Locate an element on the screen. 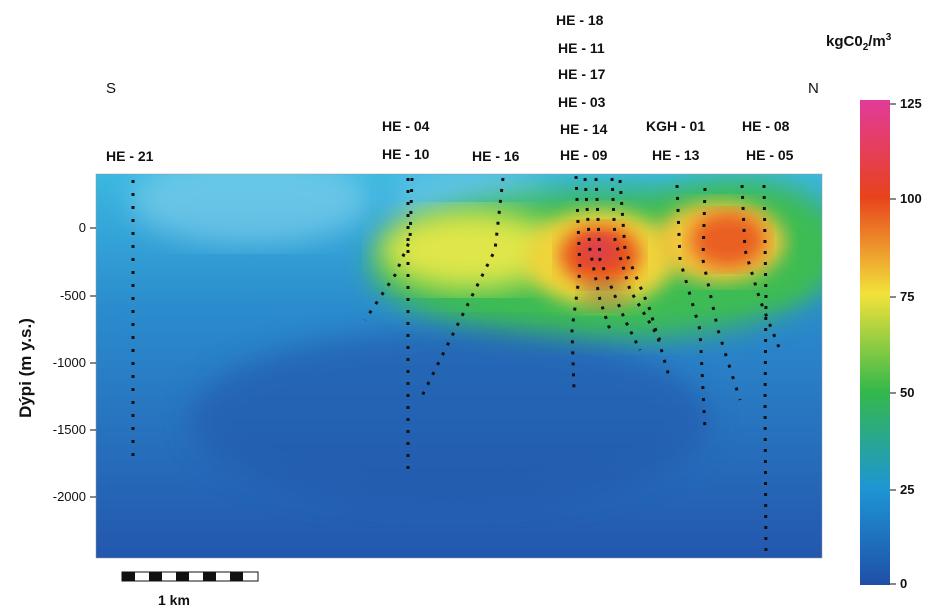 This screenshot has width=942, height=614. well-label-he16: HE - 16 is located at coordinates (496, 156).